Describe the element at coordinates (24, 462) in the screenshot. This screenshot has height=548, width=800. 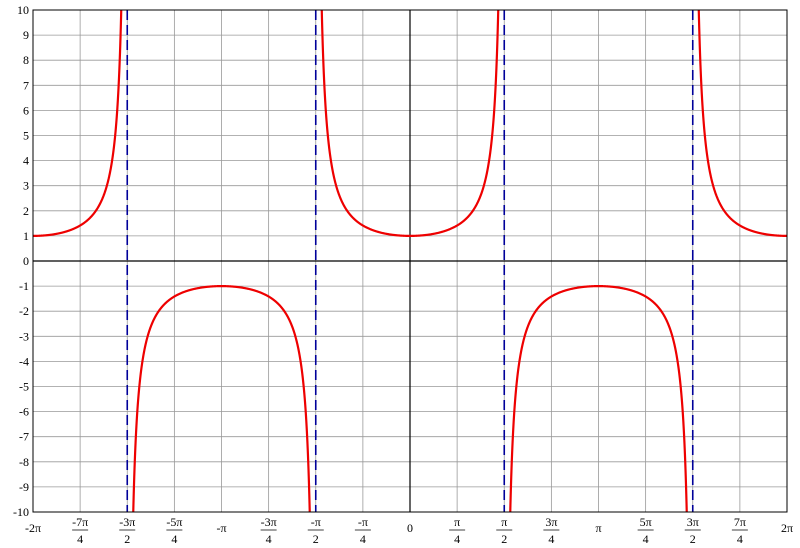
I see `y-tick-label: -8` at that location.